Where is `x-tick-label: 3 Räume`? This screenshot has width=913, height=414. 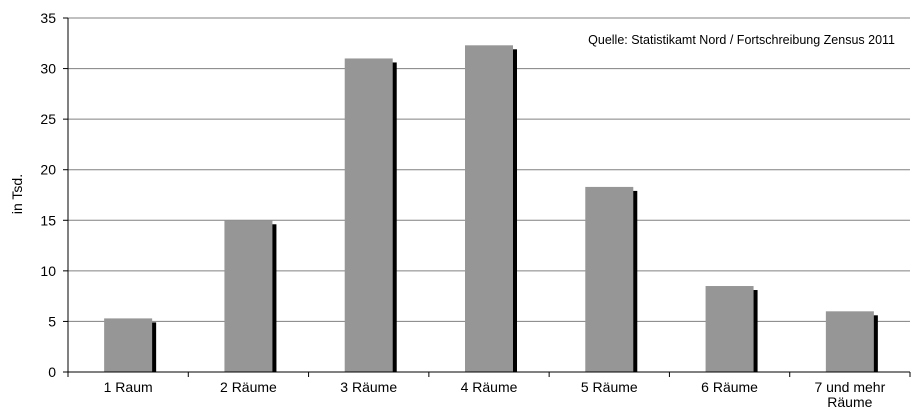 x-tick-label: 3 Räume is located at coordinates (368, 387).